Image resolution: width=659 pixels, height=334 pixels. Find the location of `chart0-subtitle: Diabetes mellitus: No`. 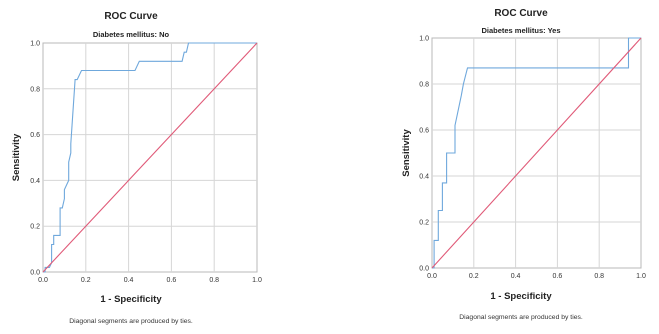

chart0-subtitle: Diabetes mellitus: No is located at coordinates (131, 34).